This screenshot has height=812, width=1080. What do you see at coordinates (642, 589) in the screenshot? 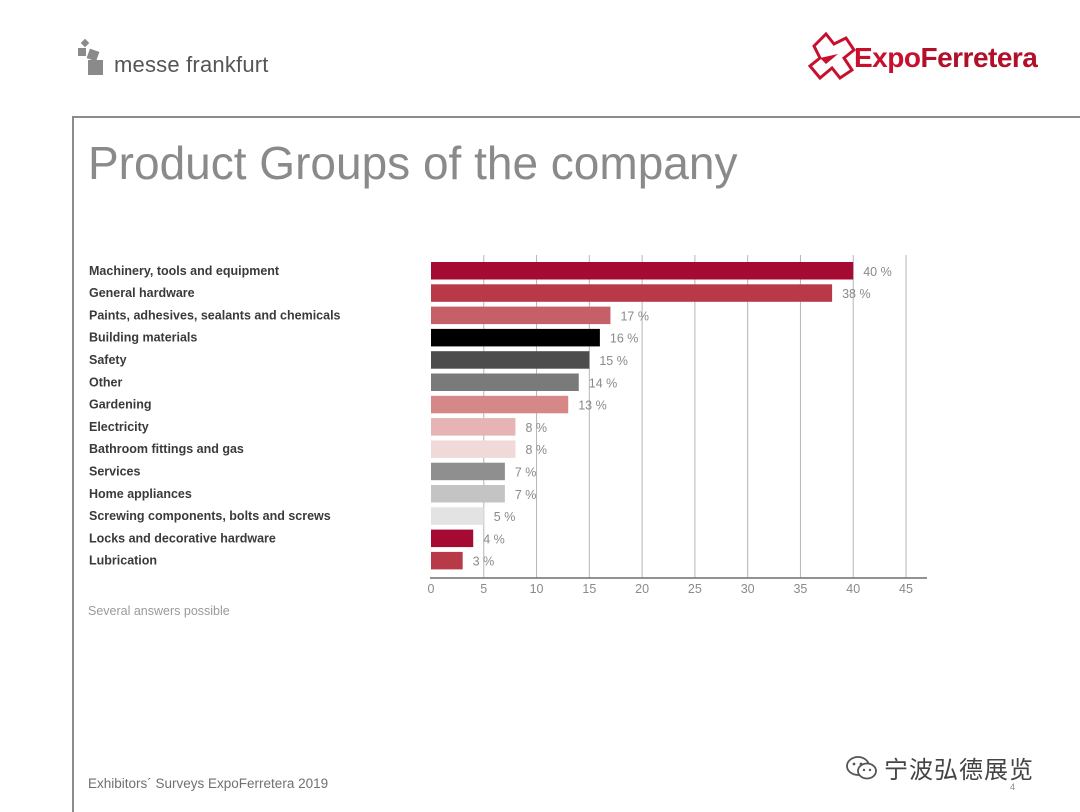
I see `x-tick-label: 20` at bounding box center [642, 589].